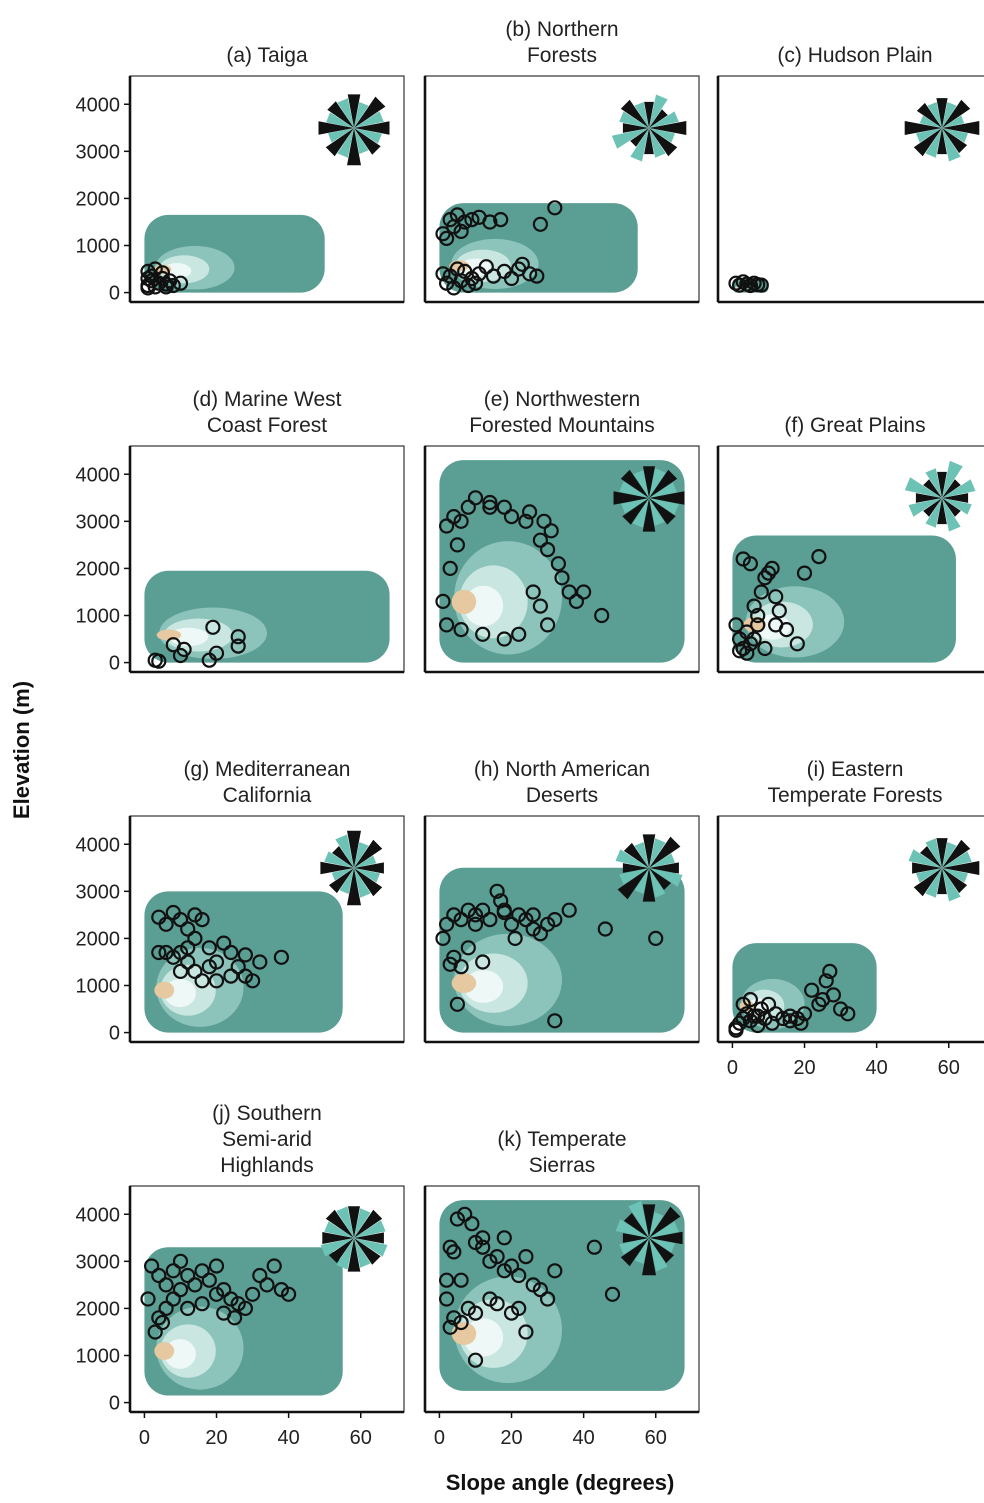  What do you see at coordinates (562, 425) in the screenshot?
I see `panel-title-line: Forested Mountains` at bounding box center [562, 425].